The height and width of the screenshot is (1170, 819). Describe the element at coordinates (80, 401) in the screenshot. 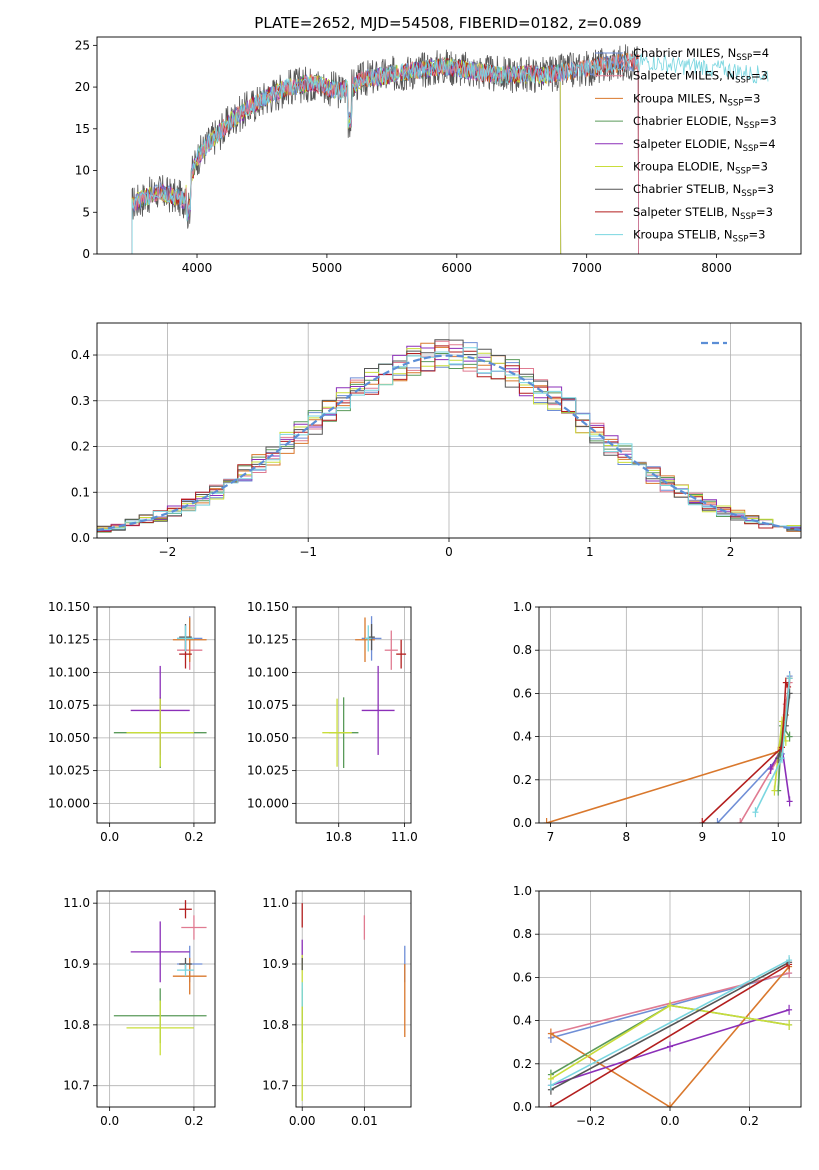

I see `y-tick-label: 0.3` at that location.